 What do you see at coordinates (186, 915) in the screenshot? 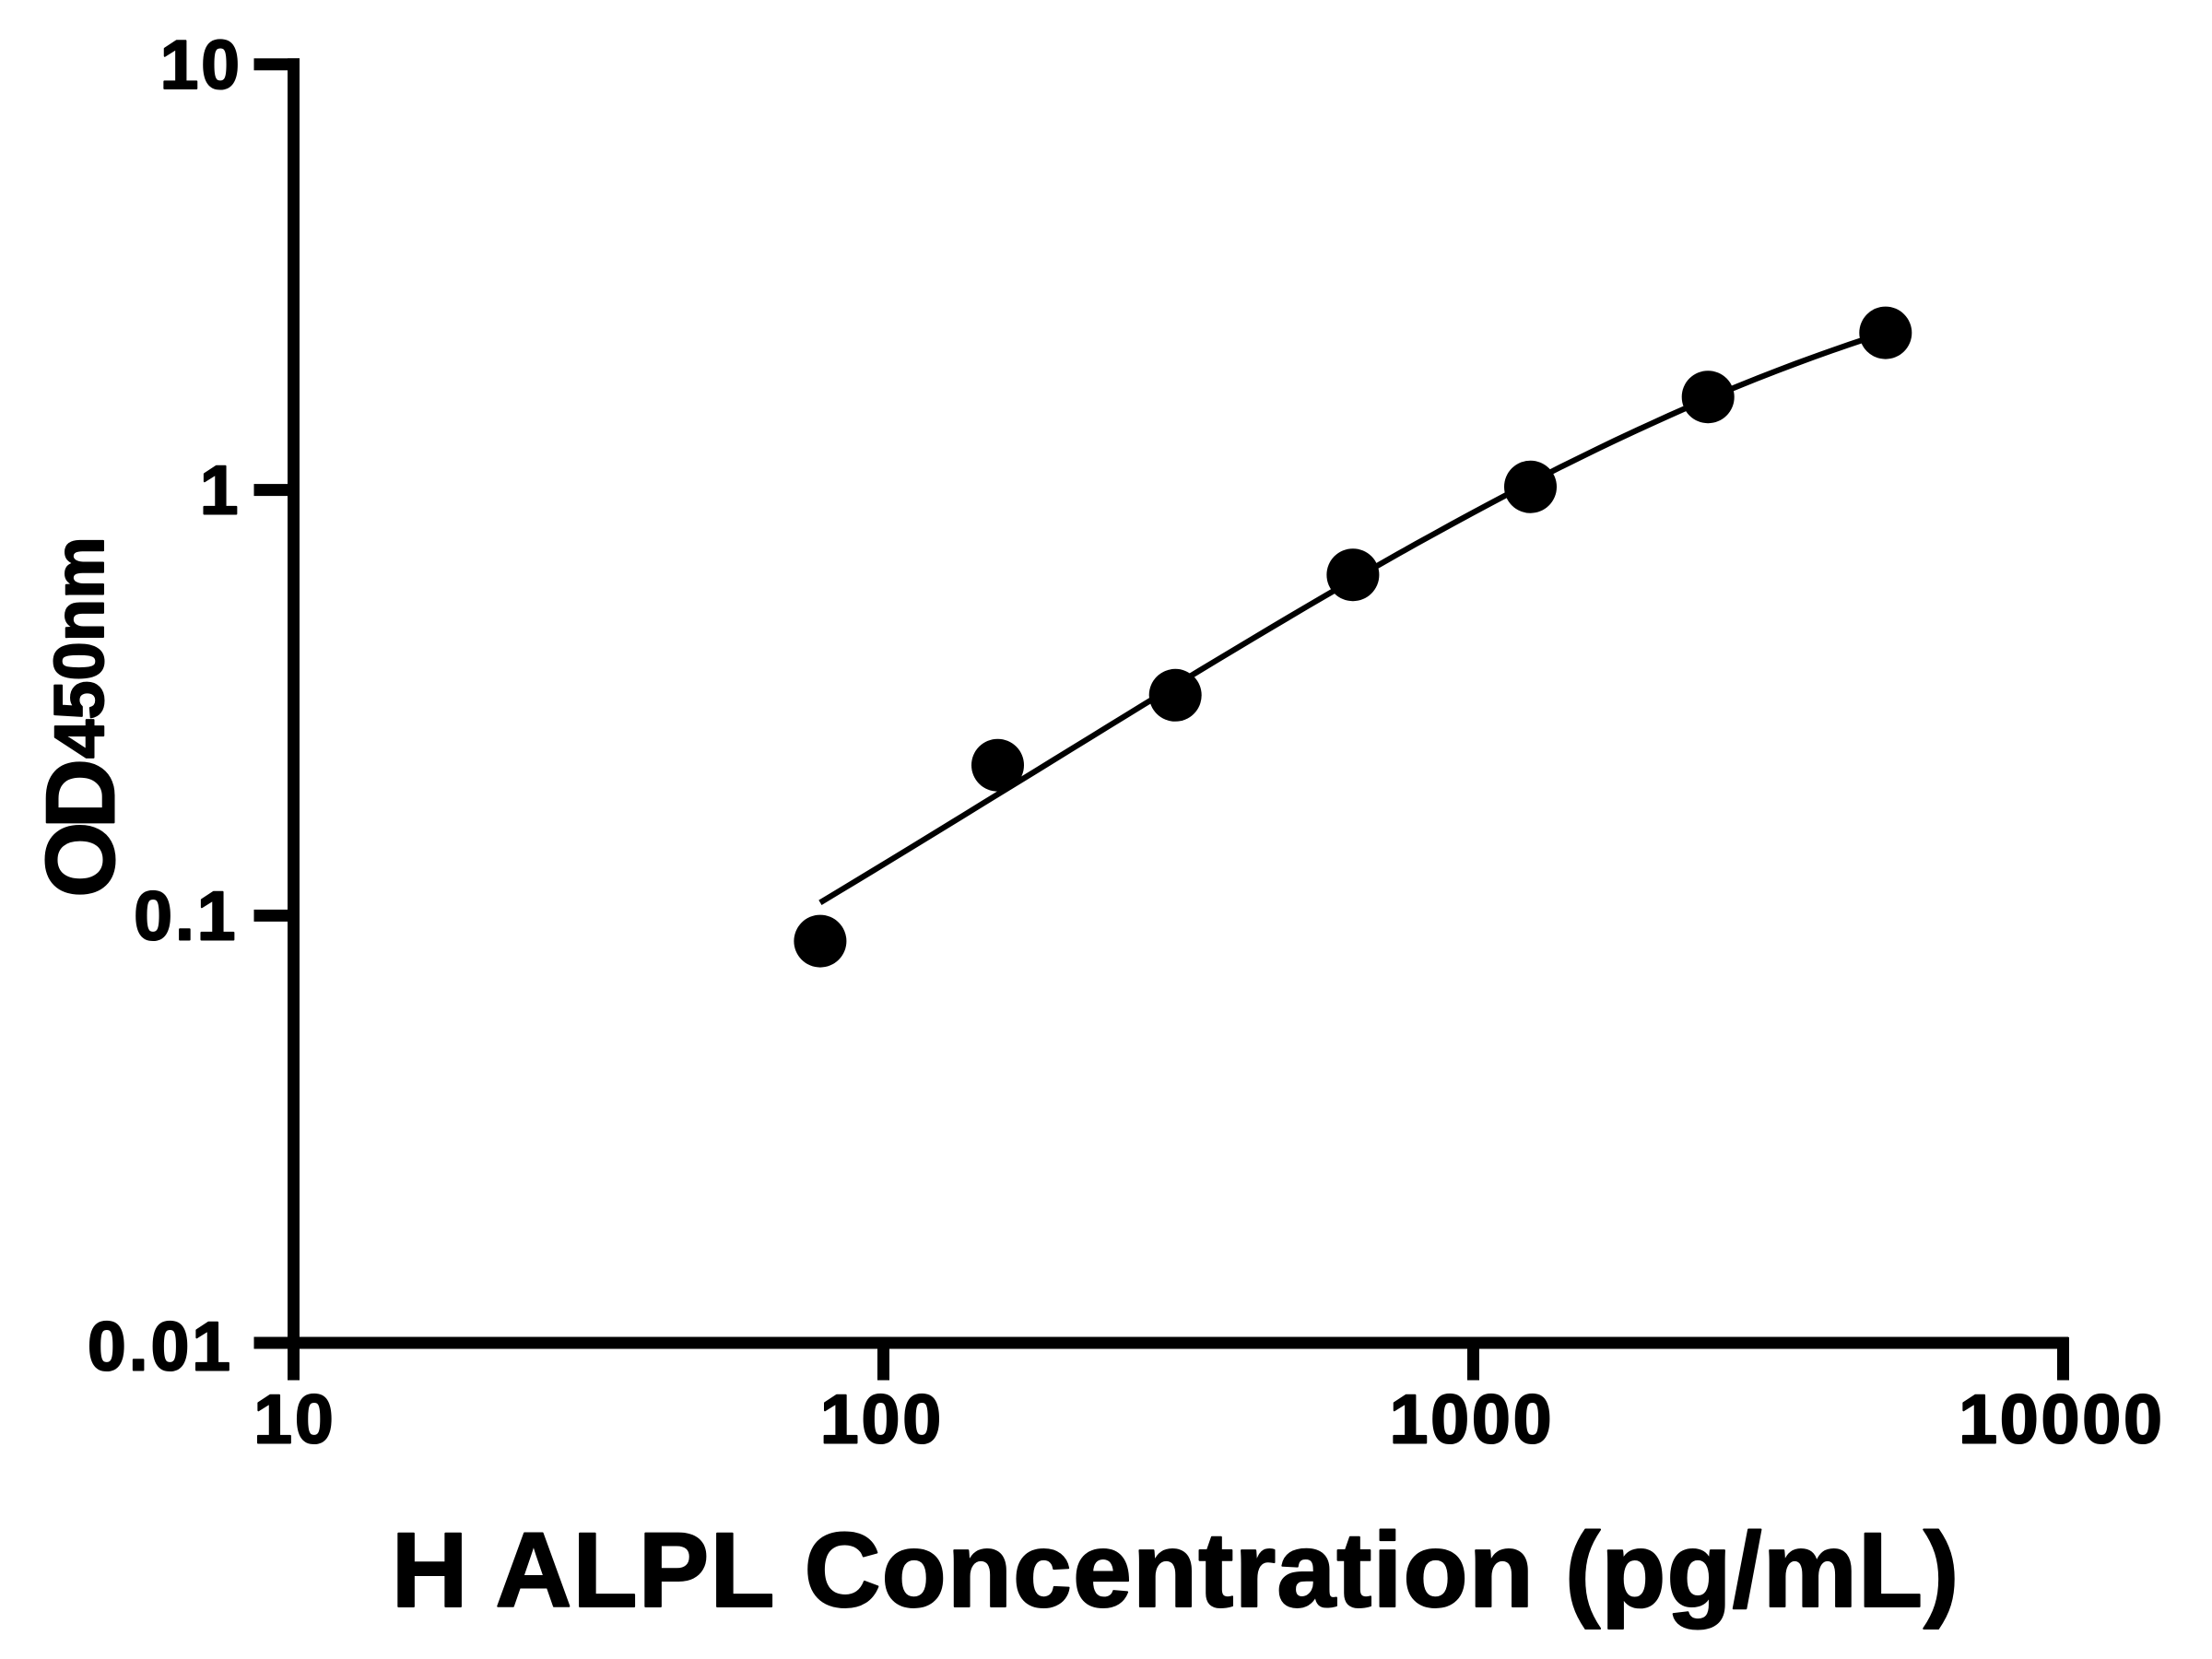
I see `svg-text: 0.1` at bounding box center [186, 915].